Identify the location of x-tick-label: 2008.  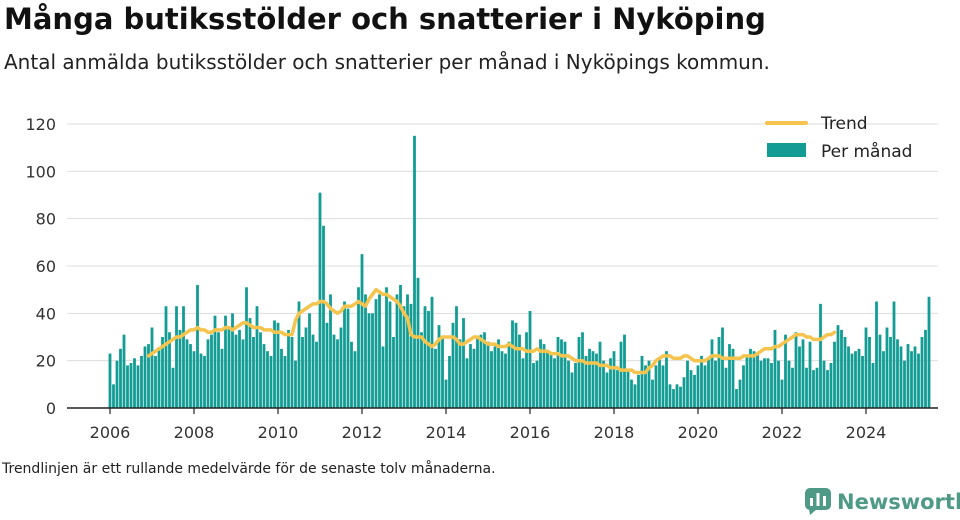
(194, 432).